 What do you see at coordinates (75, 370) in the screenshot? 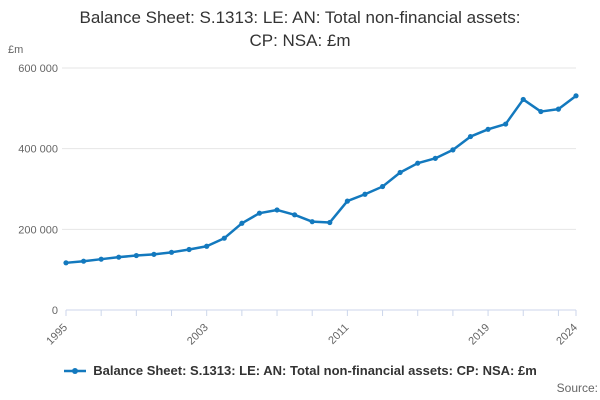
I see `legend-series-marker-icon` at bounding box center [75, 370].